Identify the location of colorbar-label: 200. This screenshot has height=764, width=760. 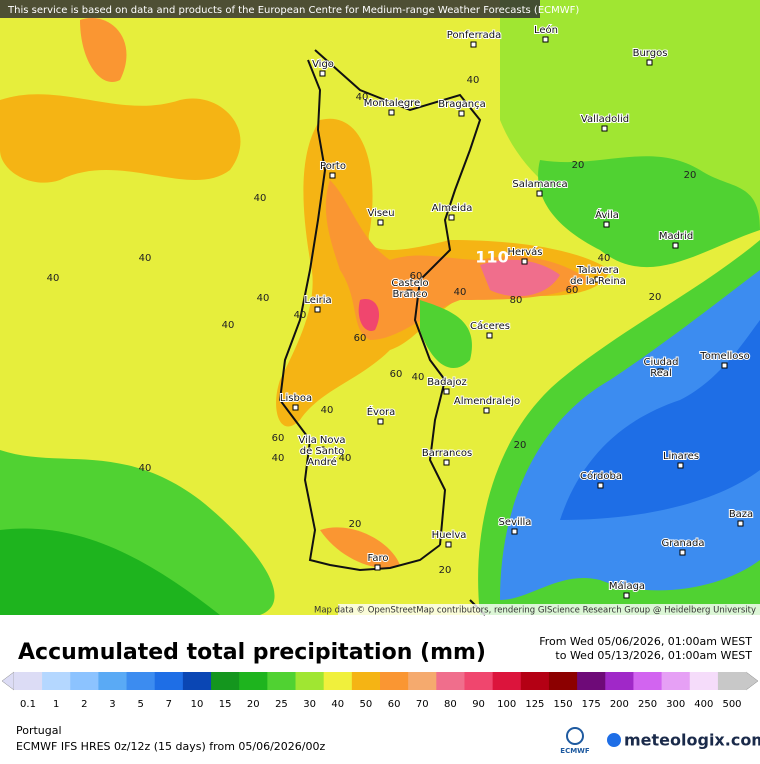
(619, 704).